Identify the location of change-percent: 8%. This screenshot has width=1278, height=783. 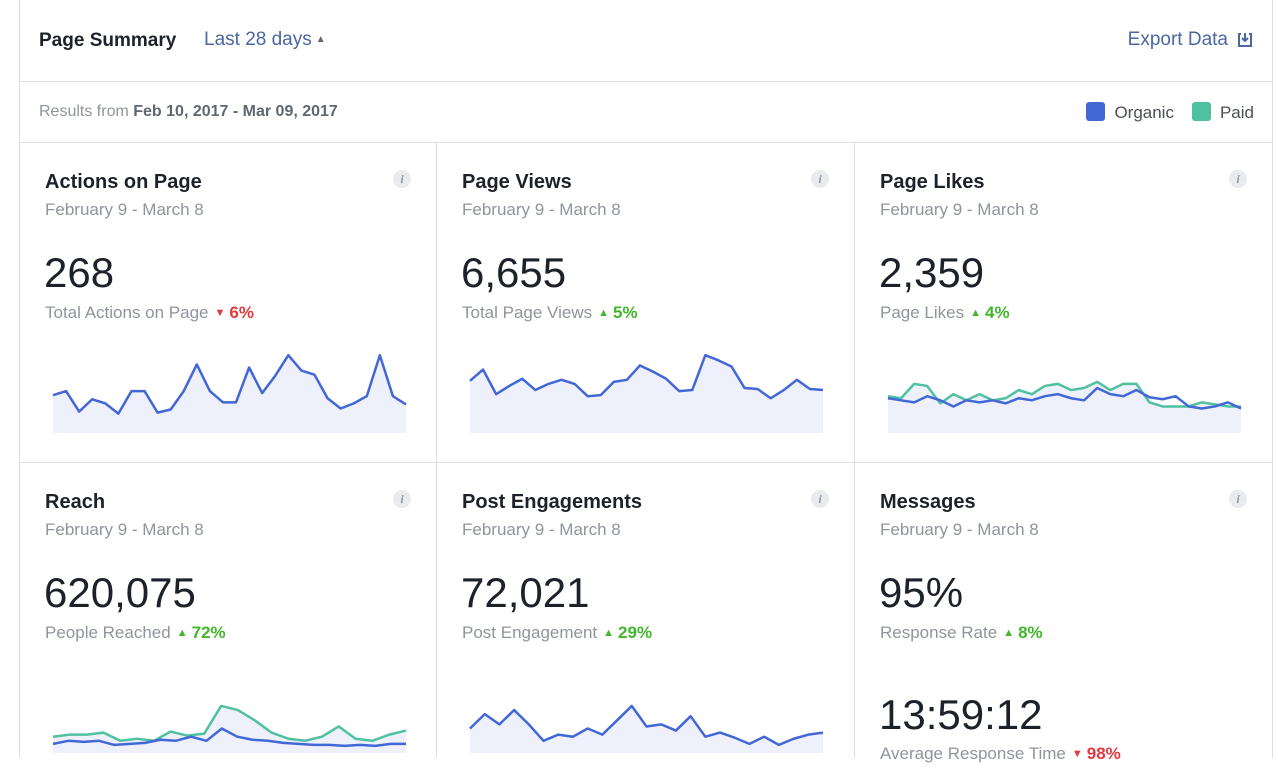
(1030, 632).